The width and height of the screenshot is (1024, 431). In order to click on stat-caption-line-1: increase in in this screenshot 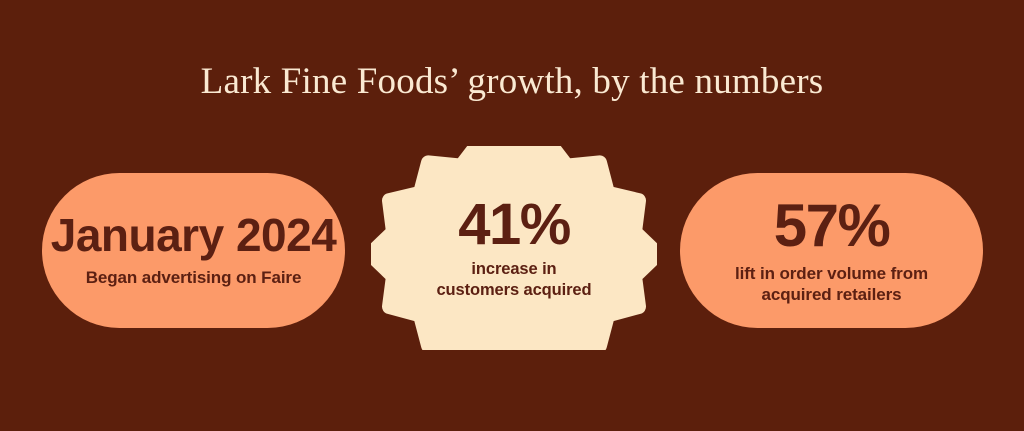, I will do `click(514, 268)`.